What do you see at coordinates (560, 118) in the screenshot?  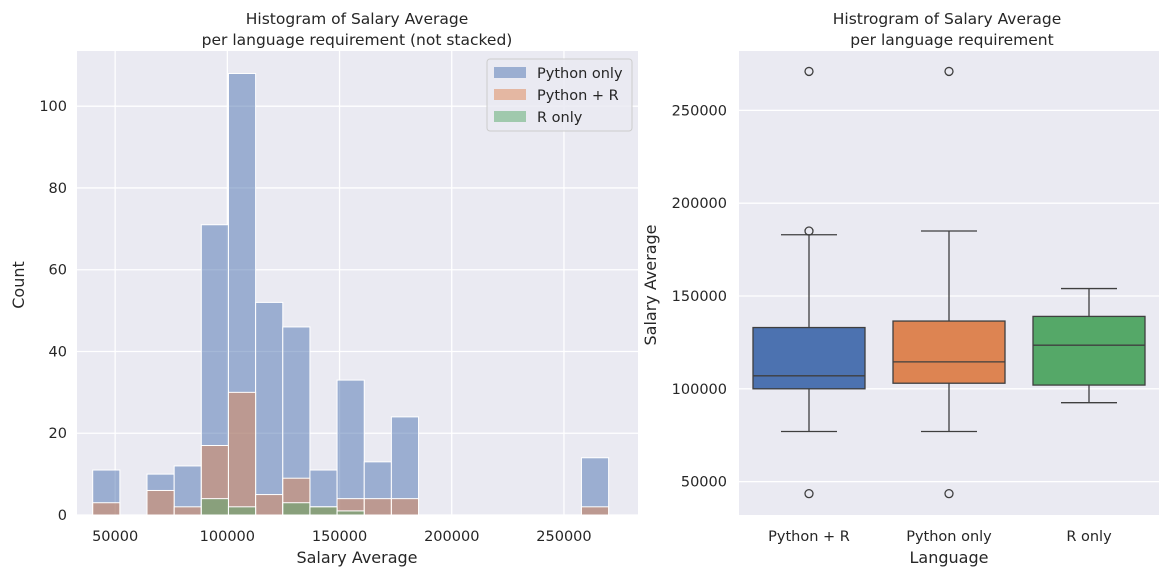 I see `legend-label: R only` at bounding box center [560, 118].